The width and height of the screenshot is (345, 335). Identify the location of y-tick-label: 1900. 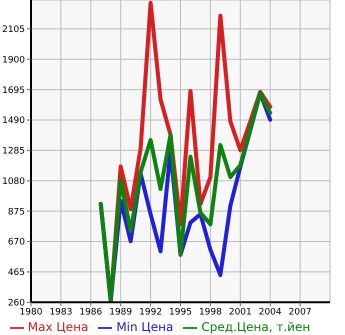
(14, 60).